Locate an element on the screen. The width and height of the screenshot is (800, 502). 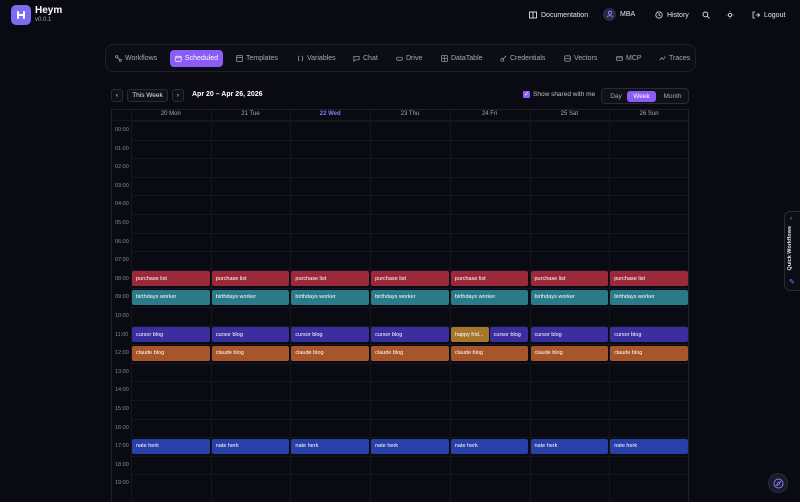
drive-icon is located at coordinates (399, 58).